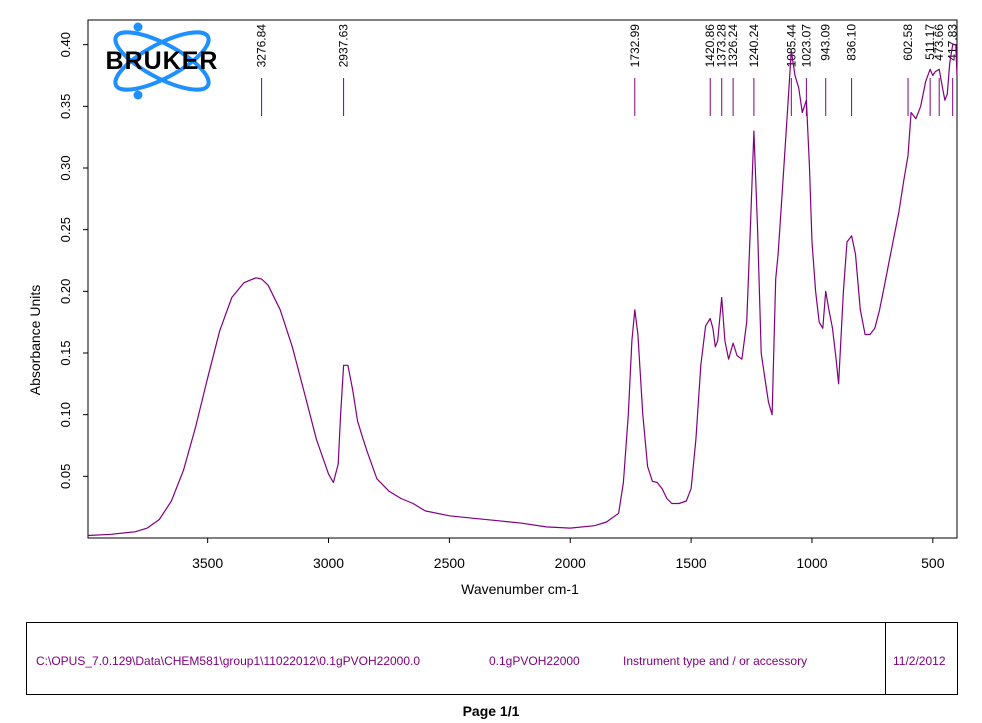  I want to click on peak-label: 511.17, so click(930, 42).